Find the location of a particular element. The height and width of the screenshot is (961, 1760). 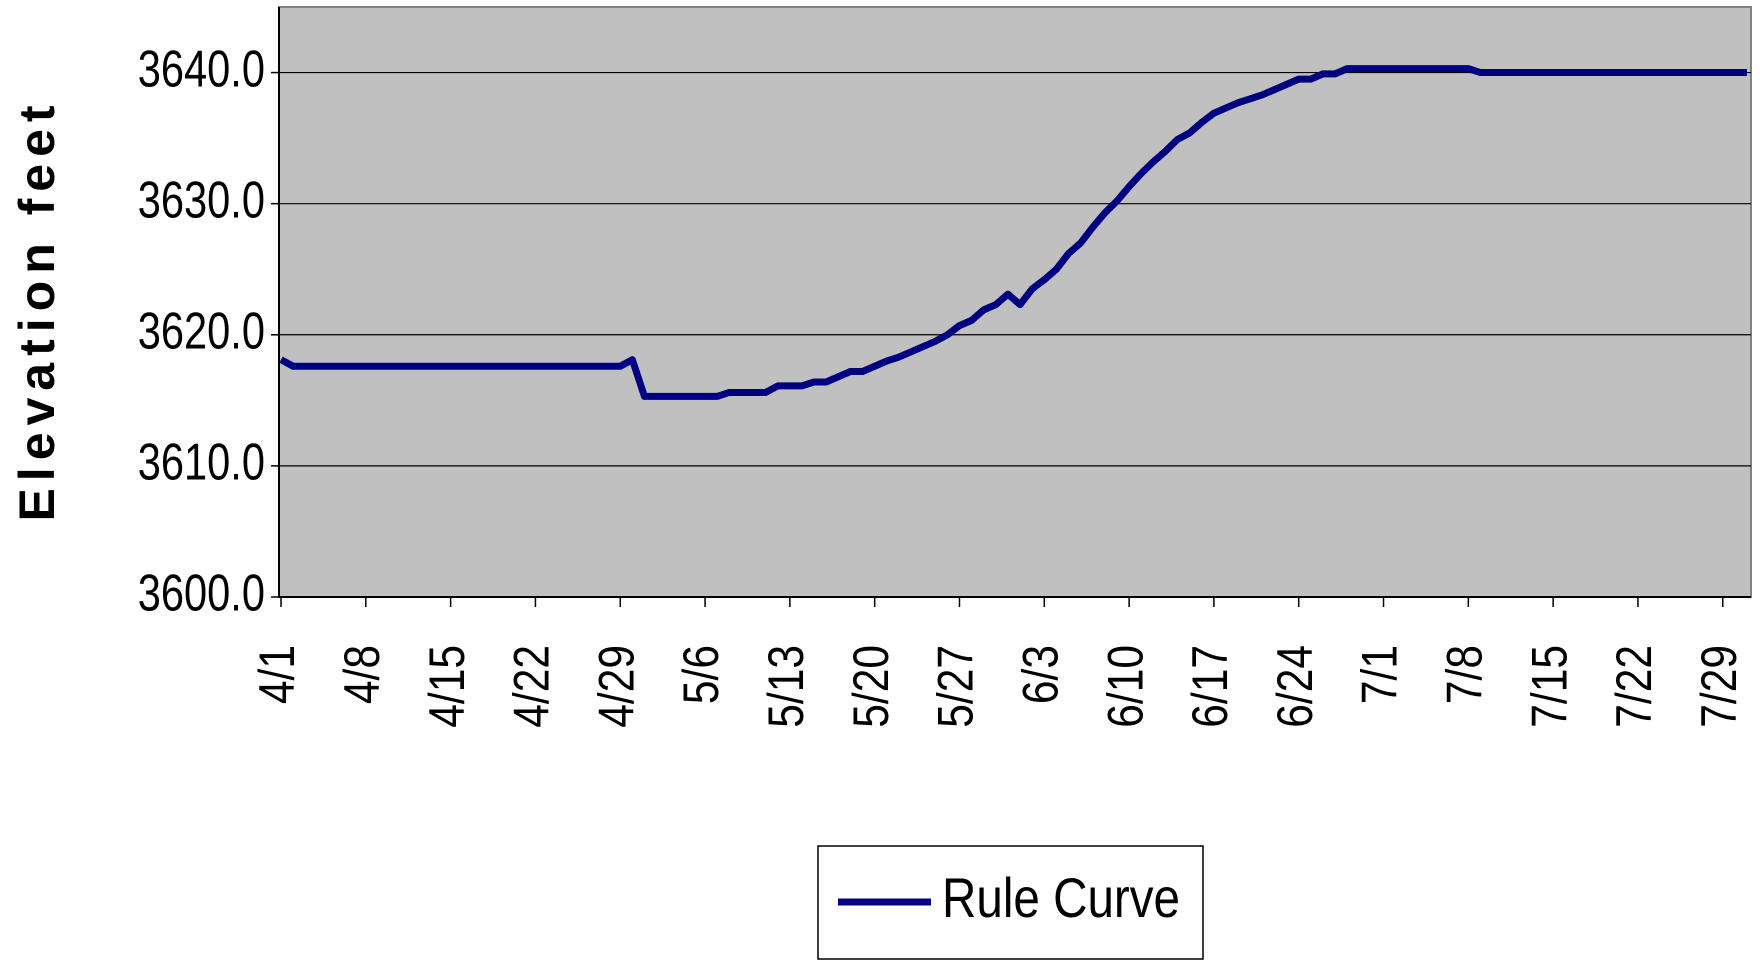

x-tick-label: 7/22 is located at coordinates (1634, 686).